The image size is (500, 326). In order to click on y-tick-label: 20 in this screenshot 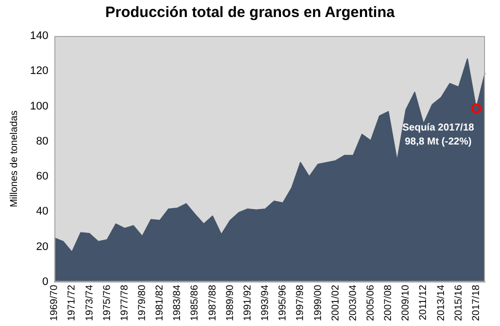, I will do `click(42, 246)`.